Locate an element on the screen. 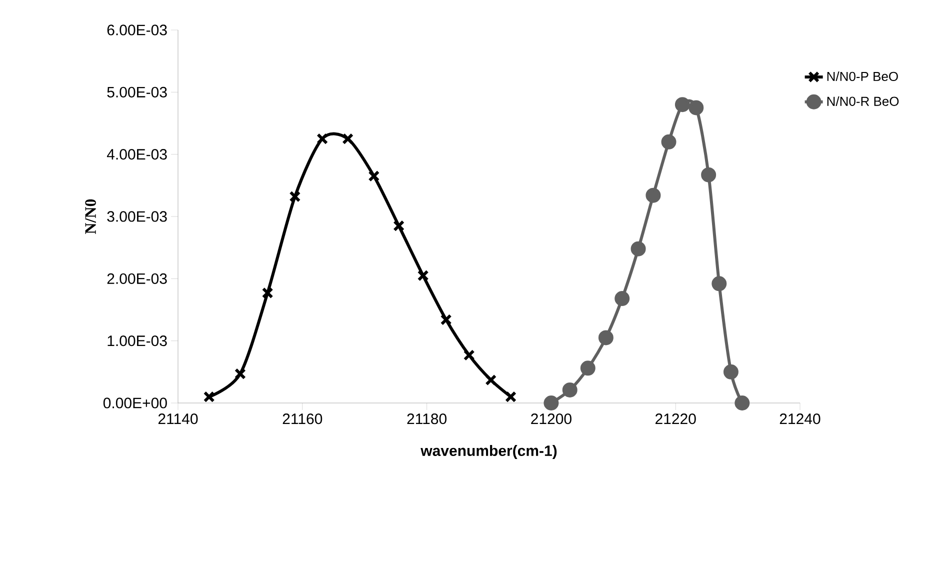  y-tick-label: 4.00E-03 is located at coordinates (136, 154).